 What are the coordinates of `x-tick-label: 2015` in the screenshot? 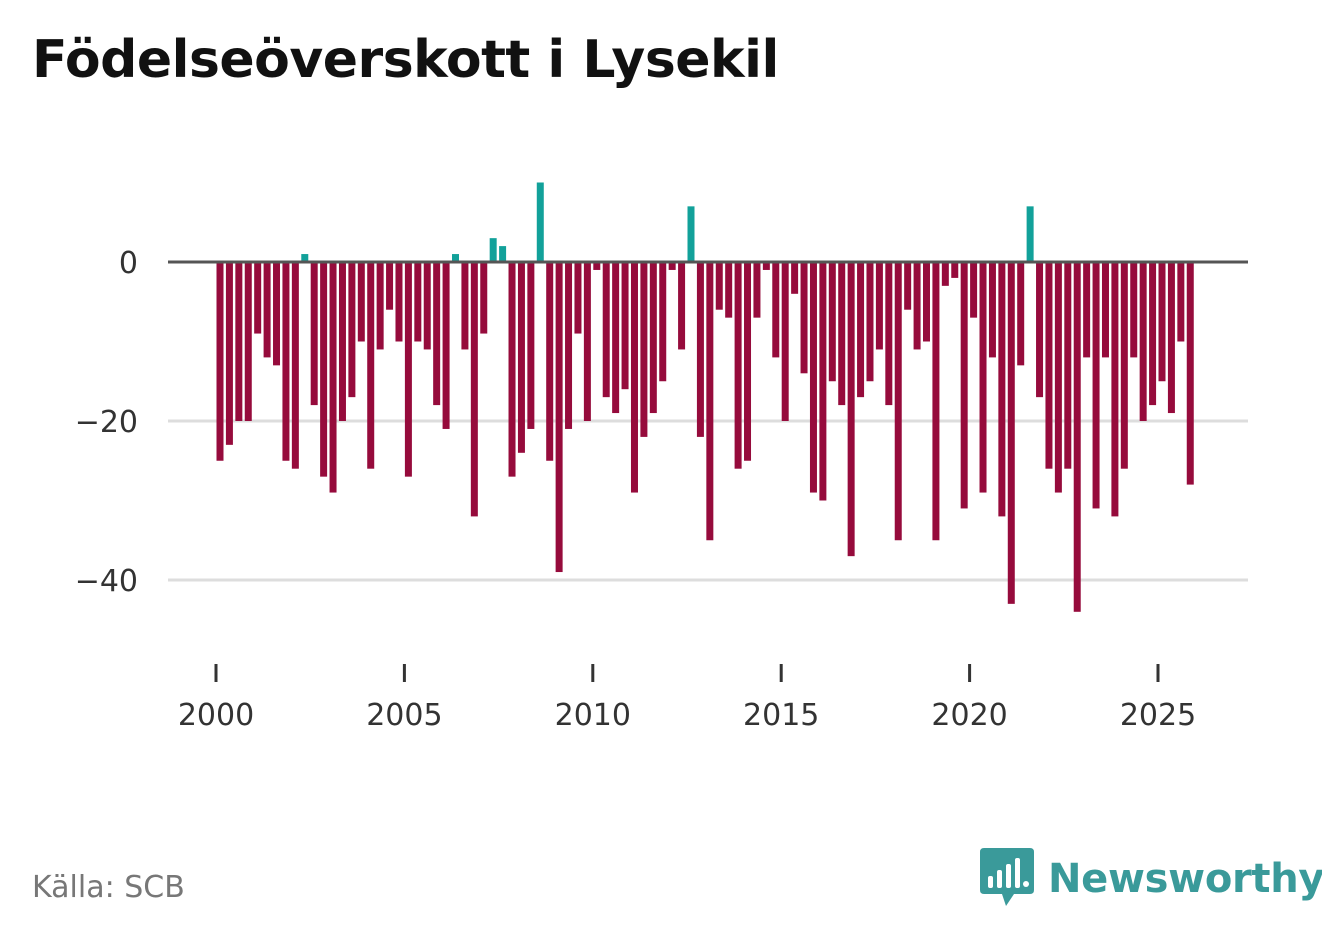 It's located at (781, 715).